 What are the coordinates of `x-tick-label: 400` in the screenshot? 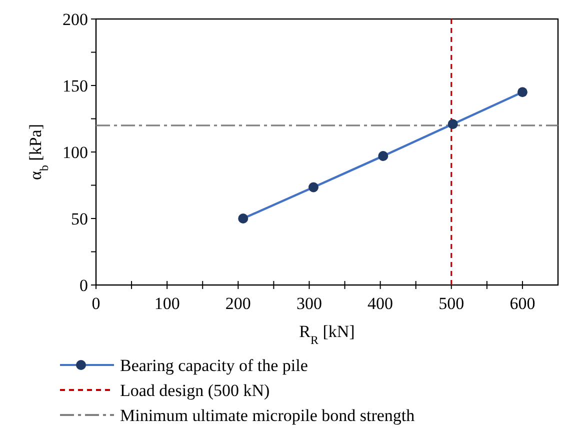 It's located at (381, 303).